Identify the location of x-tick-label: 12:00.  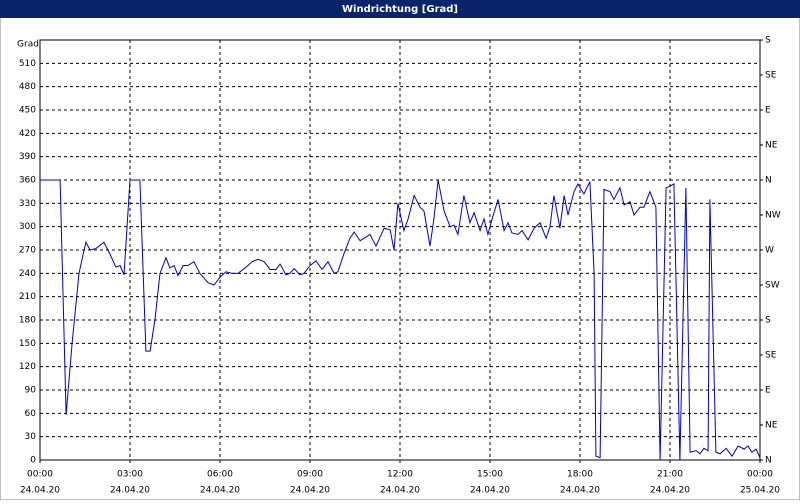
(400, 475).